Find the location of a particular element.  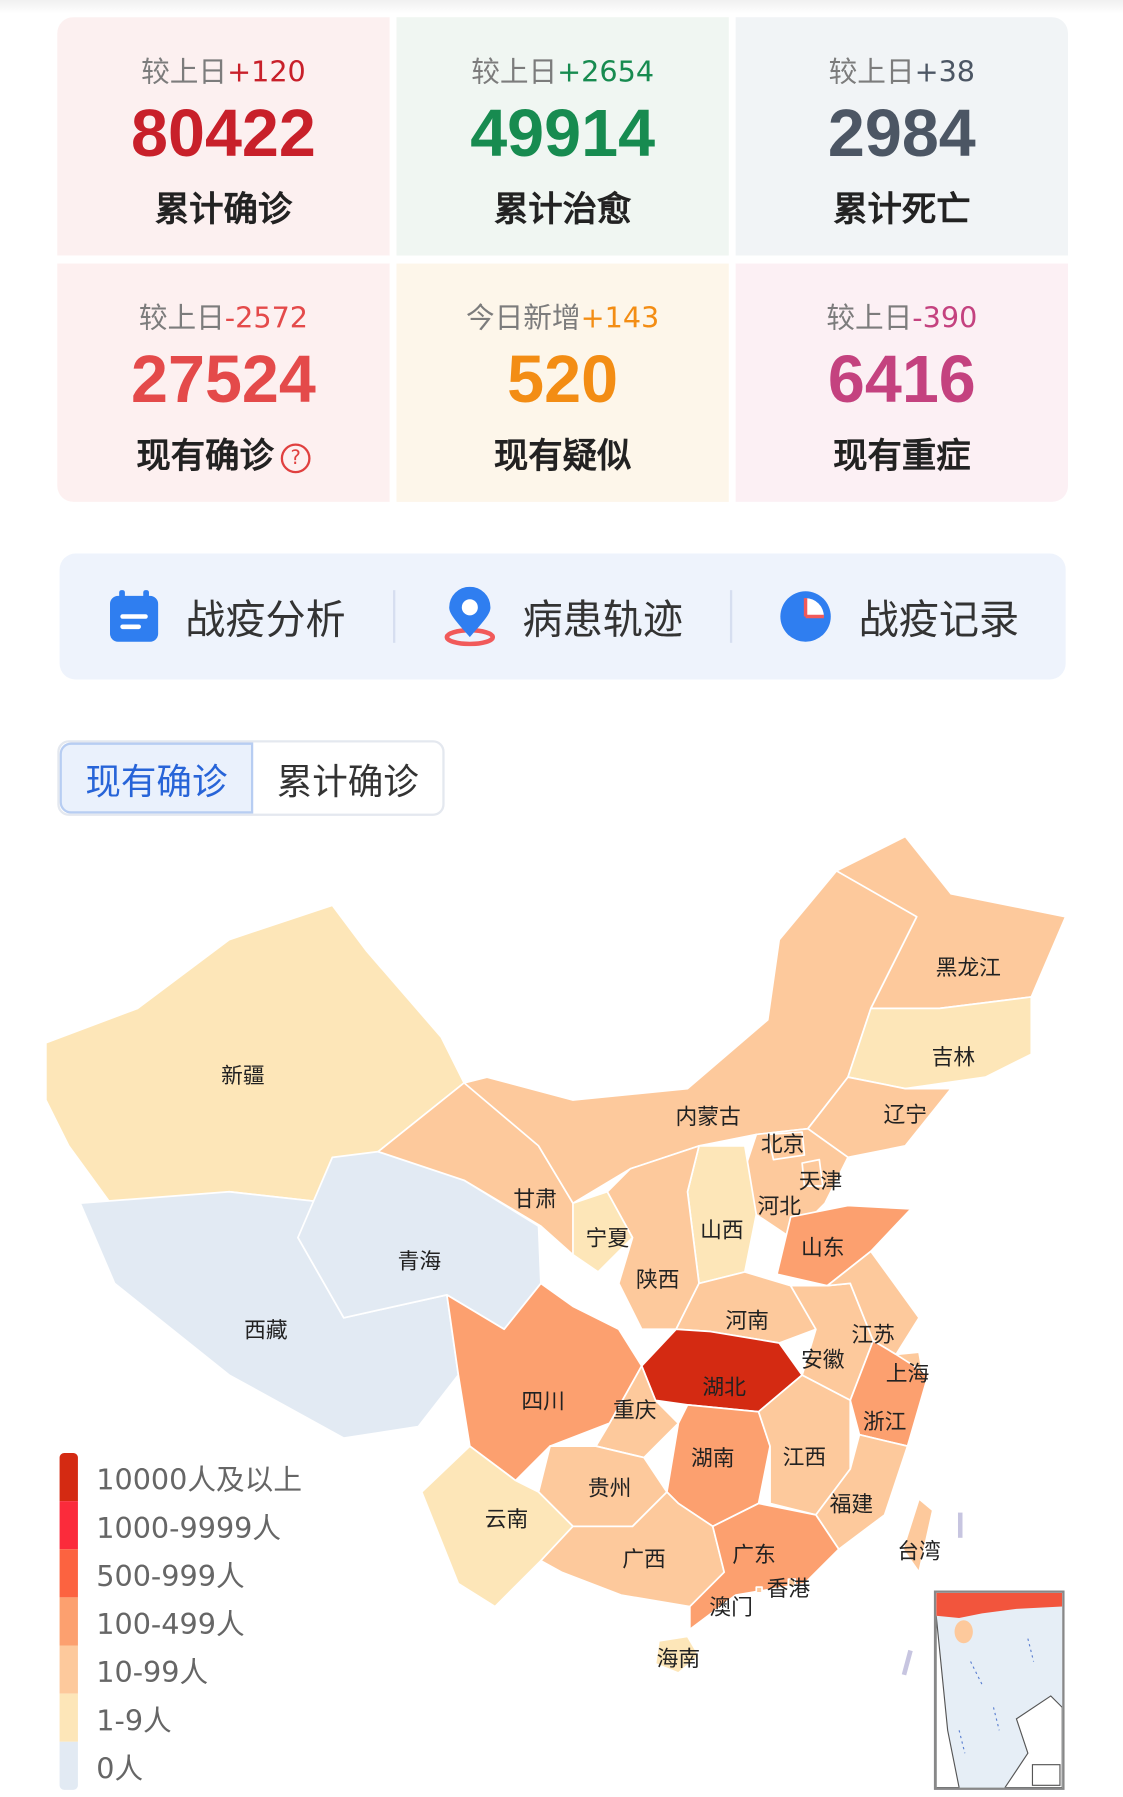

stat-label-text: 现有确诊 is located at coordinates (205, 456).